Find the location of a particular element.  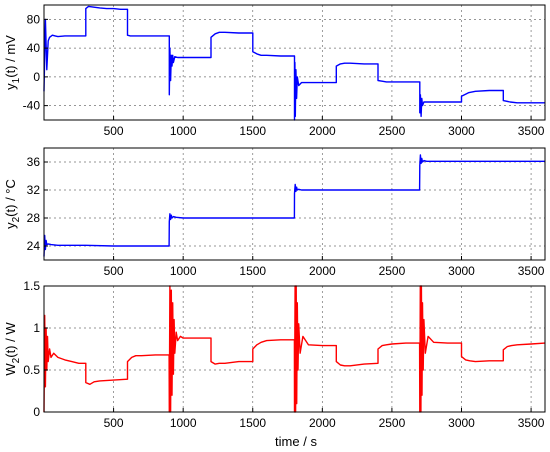

y-tick-label: 28 is located at coordinates (34, 218).